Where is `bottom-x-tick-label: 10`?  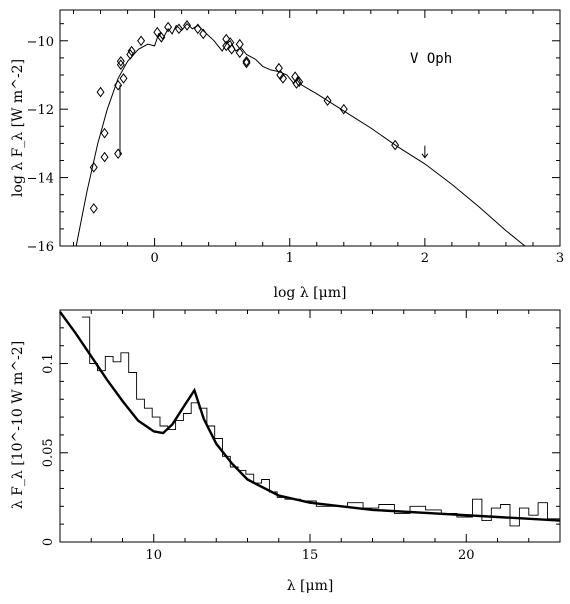 bottom-x-tick-label: 10 is located at coordinates (153, 555).